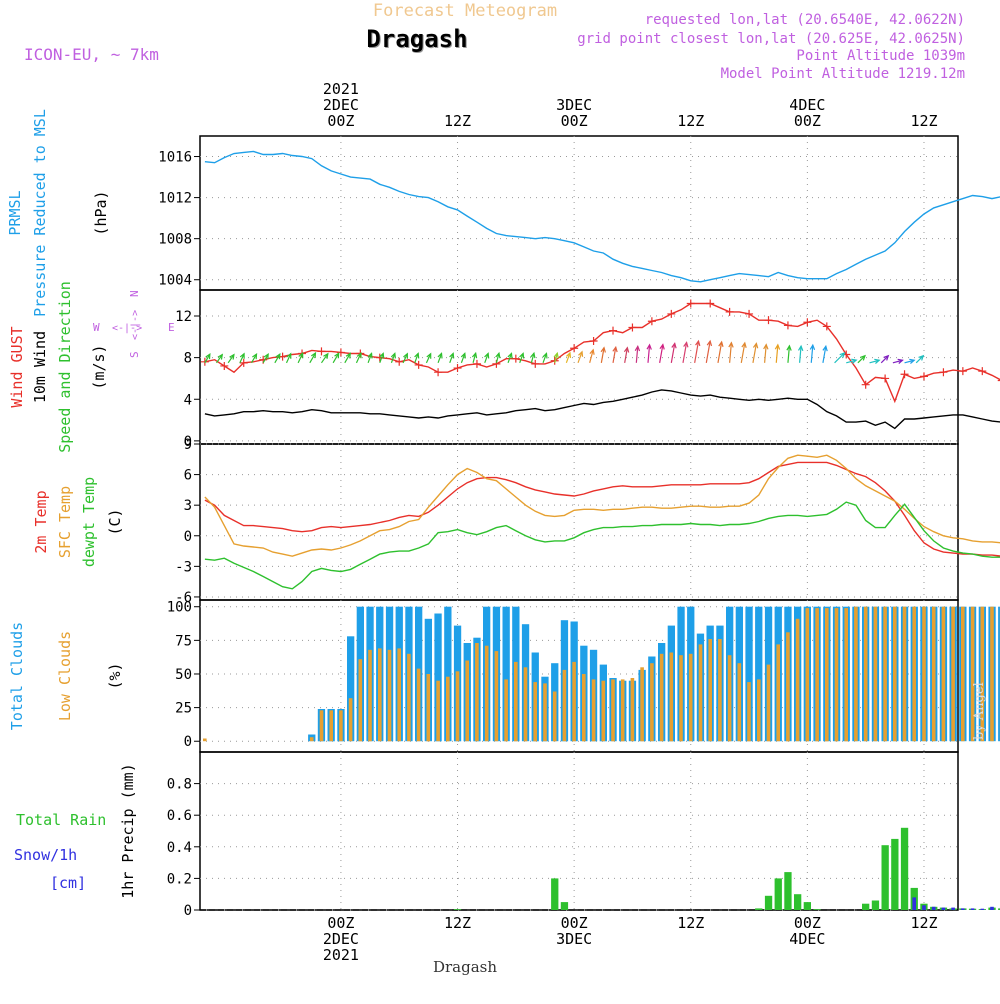 This screenshot has height=1004, width=1000. What do you see at coordinates (135, 325) in the screenshot?
I see `compass-arrows-v: <-|->` at bounding box center [135, 325].